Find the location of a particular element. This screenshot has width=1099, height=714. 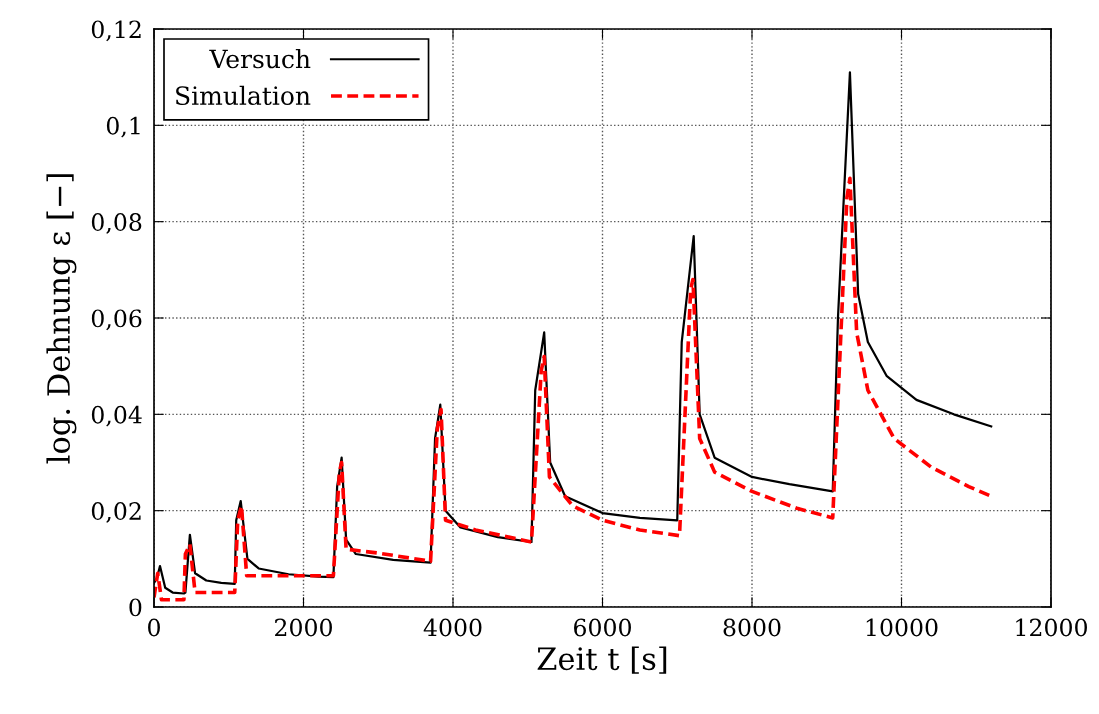

x-tick-label: 0 is located at coordinates (154, 627).